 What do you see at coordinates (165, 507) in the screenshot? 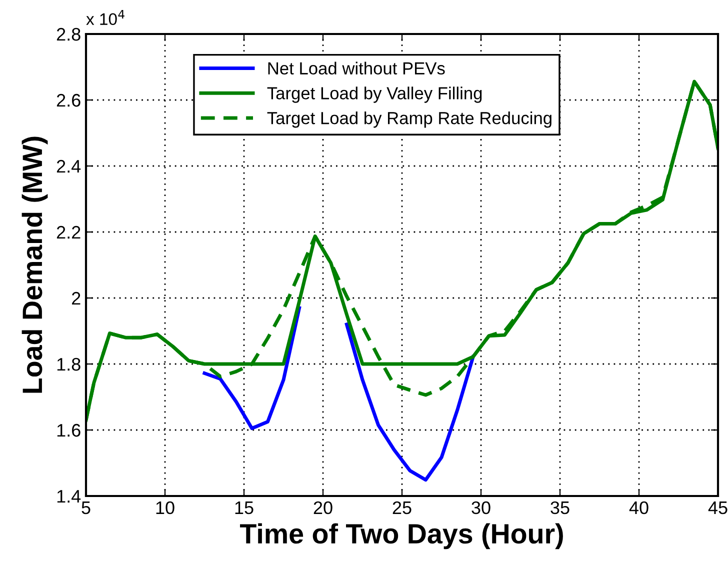
I see `x-tick-label: 10` at bounding box center [165, 507].